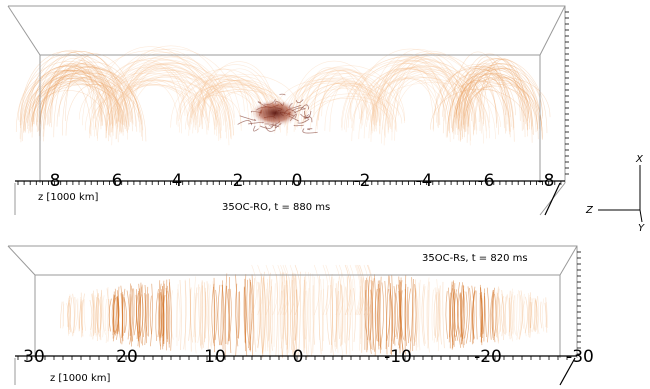  Describe the element at coordinates (567, 93) in the screenshot. I see `top-right-edge-ticks` at that location.